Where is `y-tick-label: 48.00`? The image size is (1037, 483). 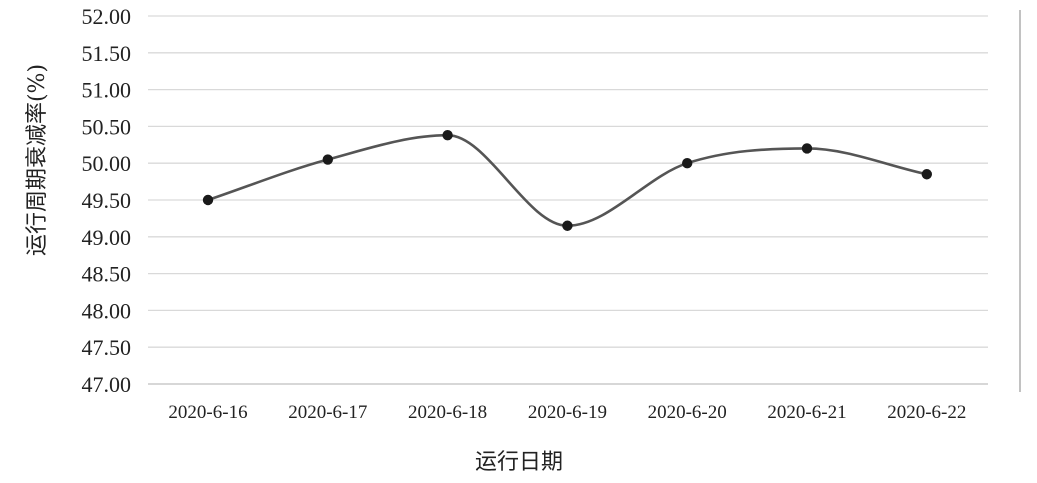 y-tick-label: 48.00 is located at coordinates (107, 310).